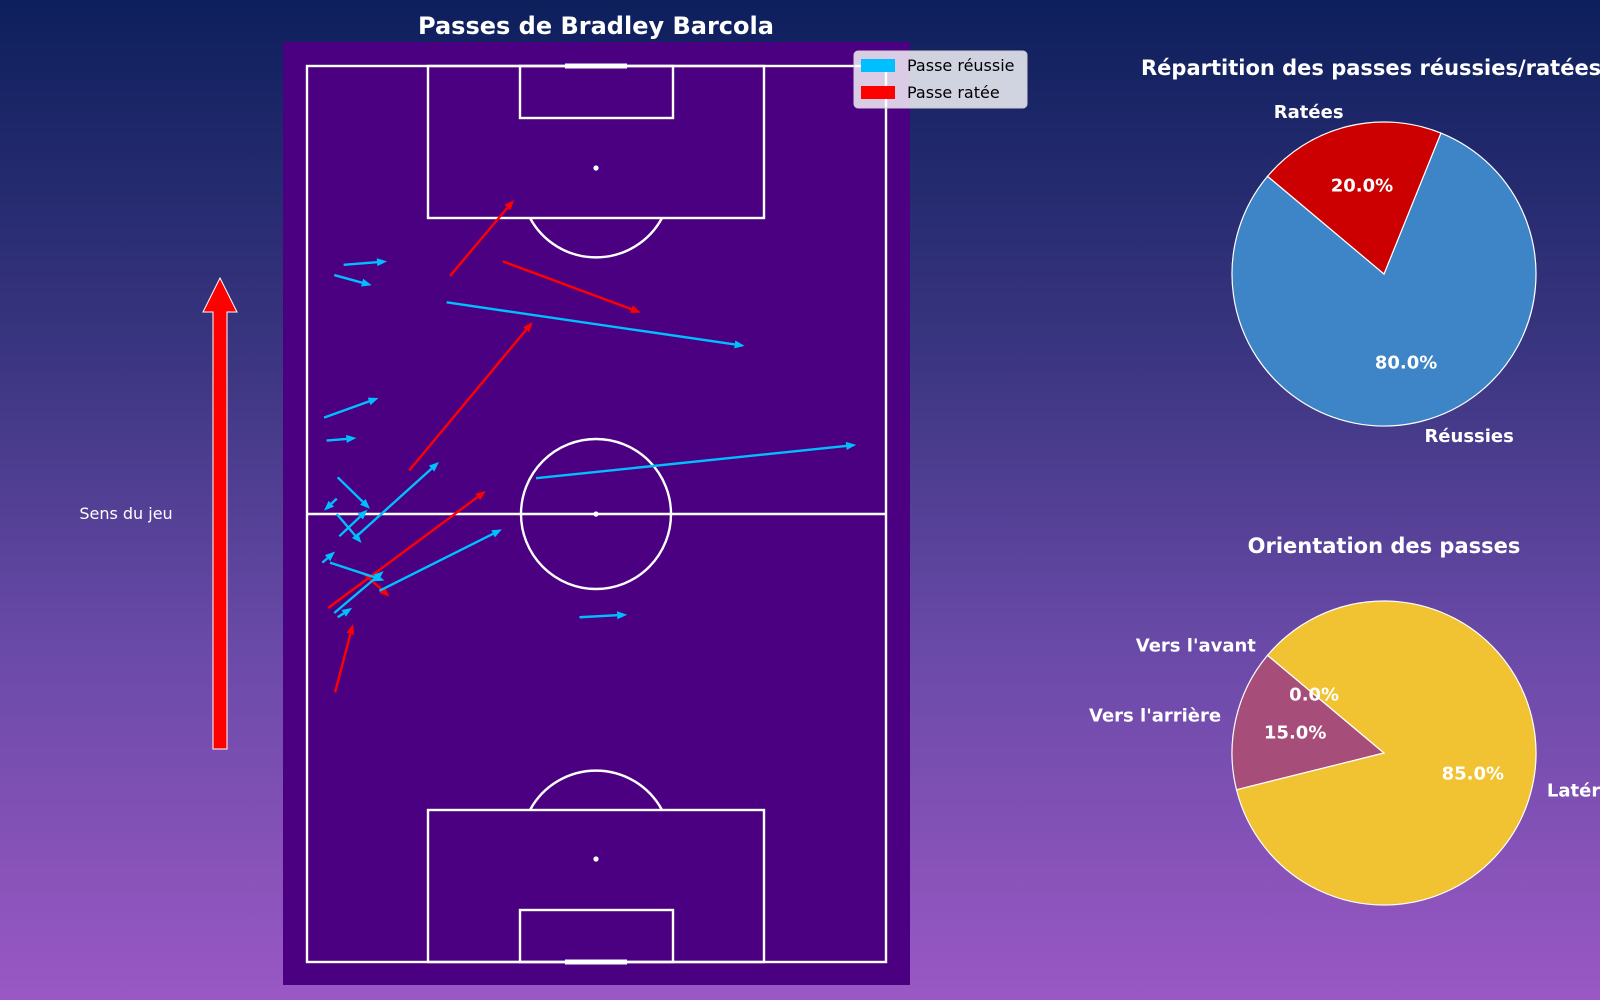 Image resolution: width=1600 pixels, height=1000 pixels. What do you see at coordinates (878, 92) in the screenshot?
I see `legend-swatch-fail` at bounding box center [878, 92].